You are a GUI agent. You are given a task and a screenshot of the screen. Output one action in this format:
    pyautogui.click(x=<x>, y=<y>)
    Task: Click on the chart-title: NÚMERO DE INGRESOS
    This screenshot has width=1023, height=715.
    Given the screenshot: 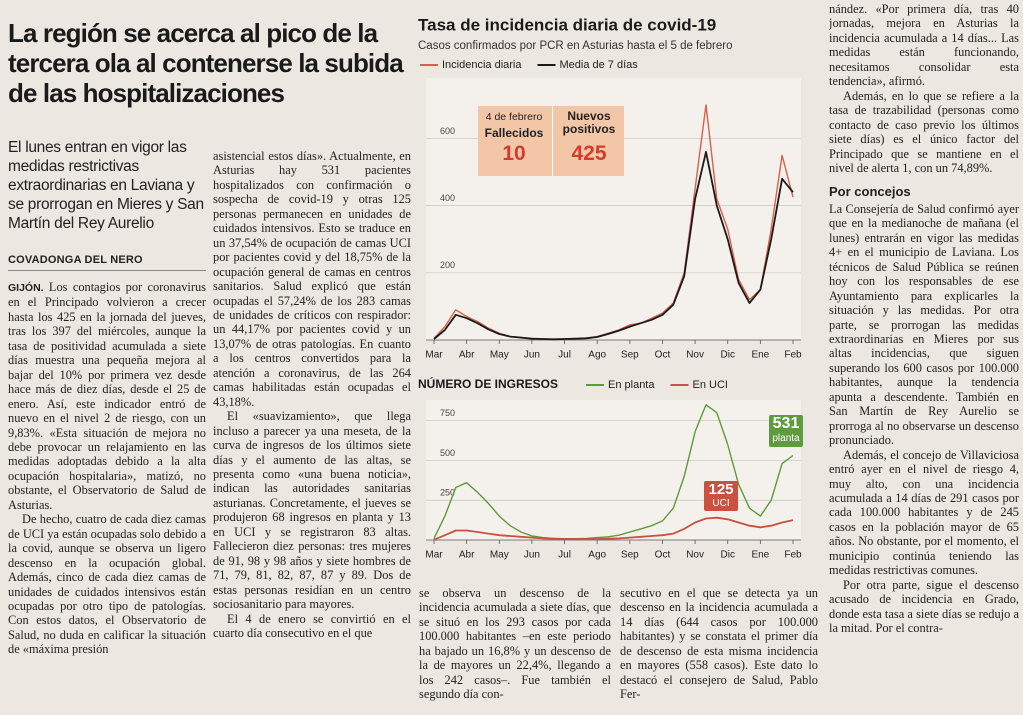 What is the action you would take?
    pyautogui.click(x=488, y=383)
    